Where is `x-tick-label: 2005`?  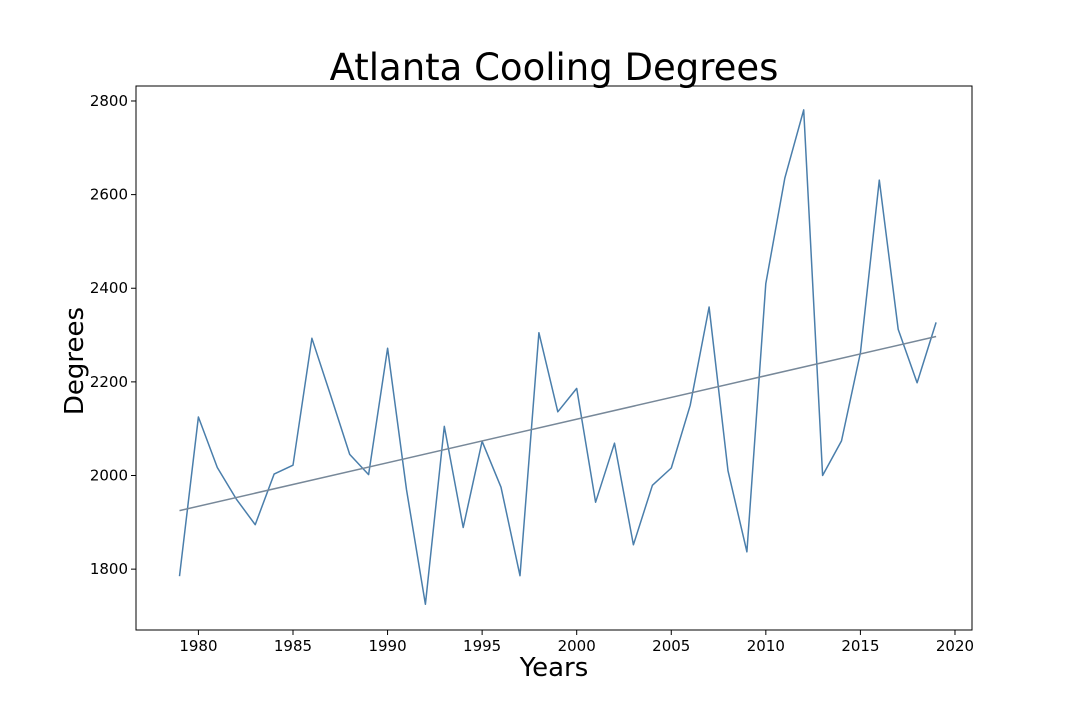 x-tick-label: 2005 is located at coordinates (671, 646).